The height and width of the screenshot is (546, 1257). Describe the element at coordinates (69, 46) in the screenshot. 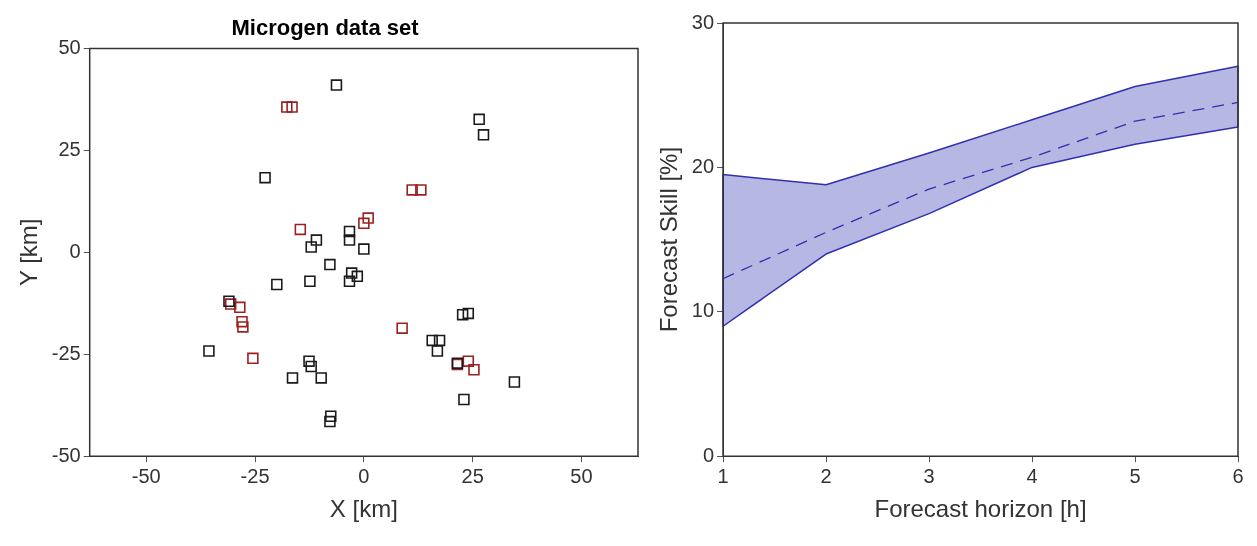

I see `y-tick-label: 50` at that location.